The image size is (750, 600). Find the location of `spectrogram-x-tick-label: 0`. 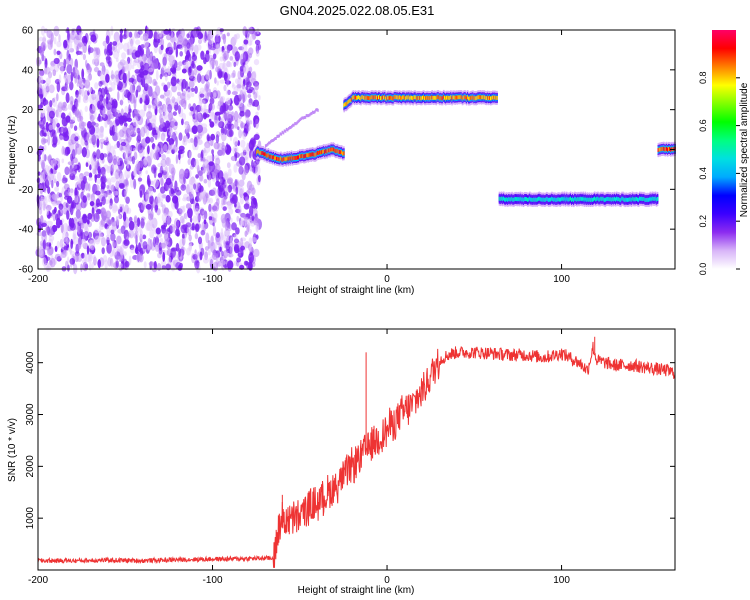

spectrogram-x-tick-label: 0 is located at coordinates (387, 279).